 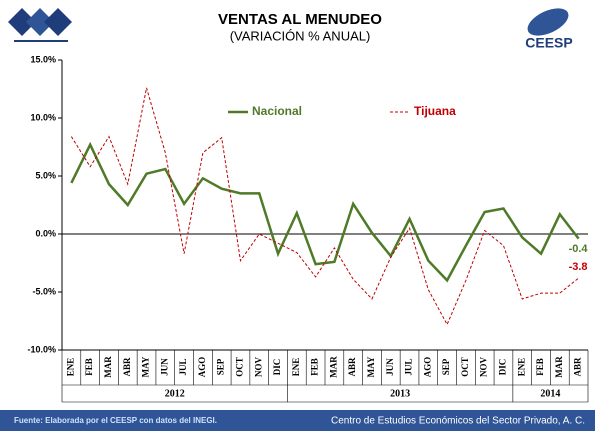 I want to click on end-label: -3.8, so click(x=578, y=267).